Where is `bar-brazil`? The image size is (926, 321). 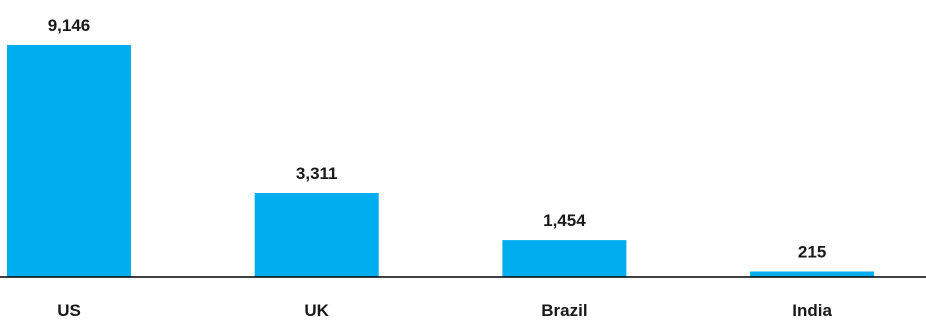 bar-brazil is located at coordinates (564, 258).